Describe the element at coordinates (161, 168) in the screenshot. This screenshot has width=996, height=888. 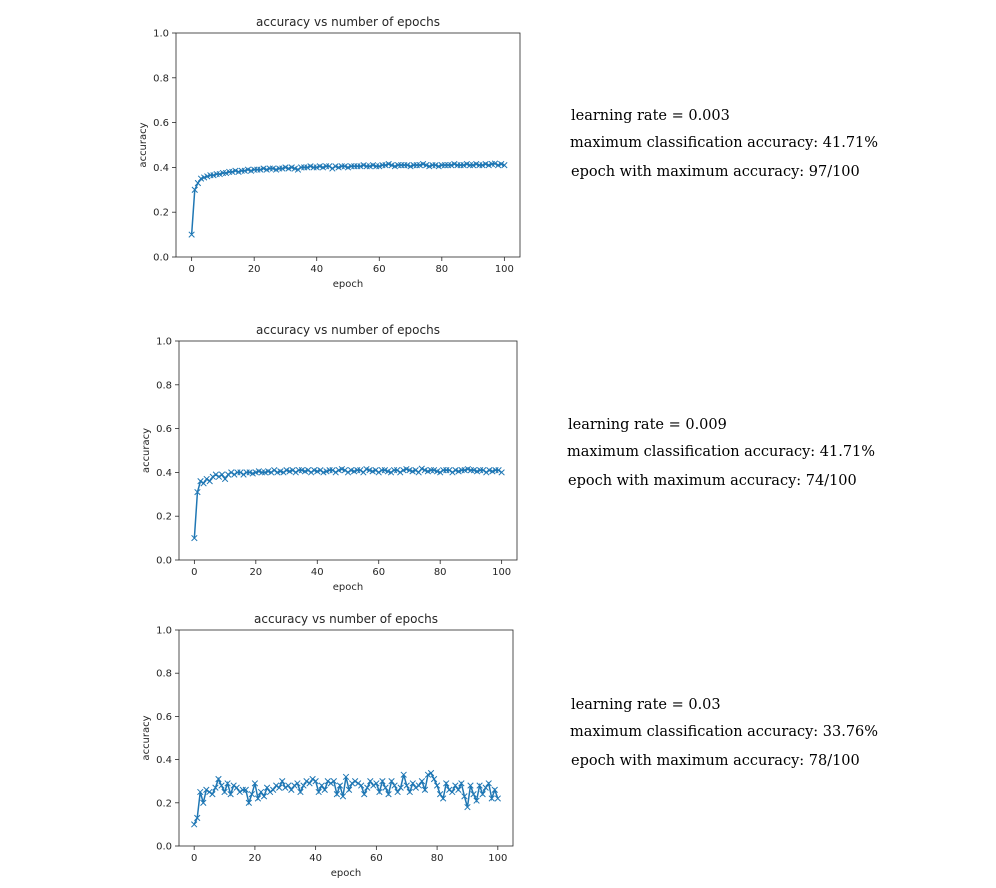
I see `y-tick-label: 0.4` at that location.